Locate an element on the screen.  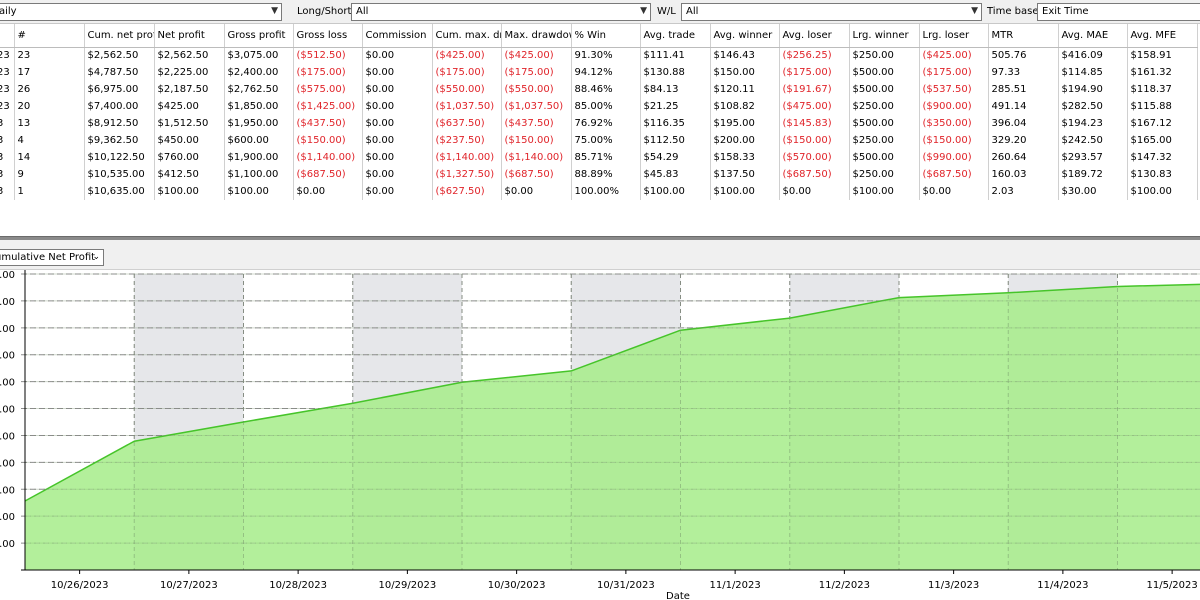
y-tick-label: 4,000.00 is located at coordinates (7, 463).